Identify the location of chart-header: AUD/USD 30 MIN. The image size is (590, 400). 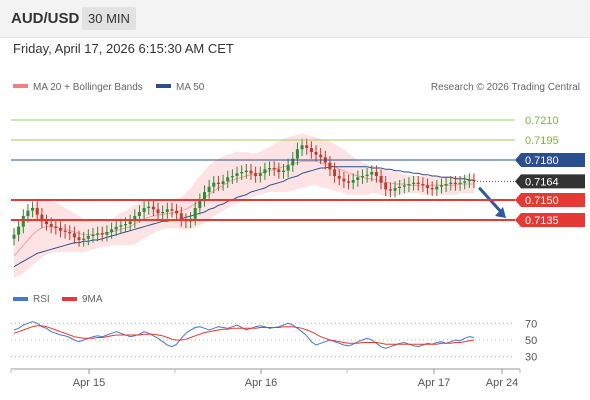
(295, 19).